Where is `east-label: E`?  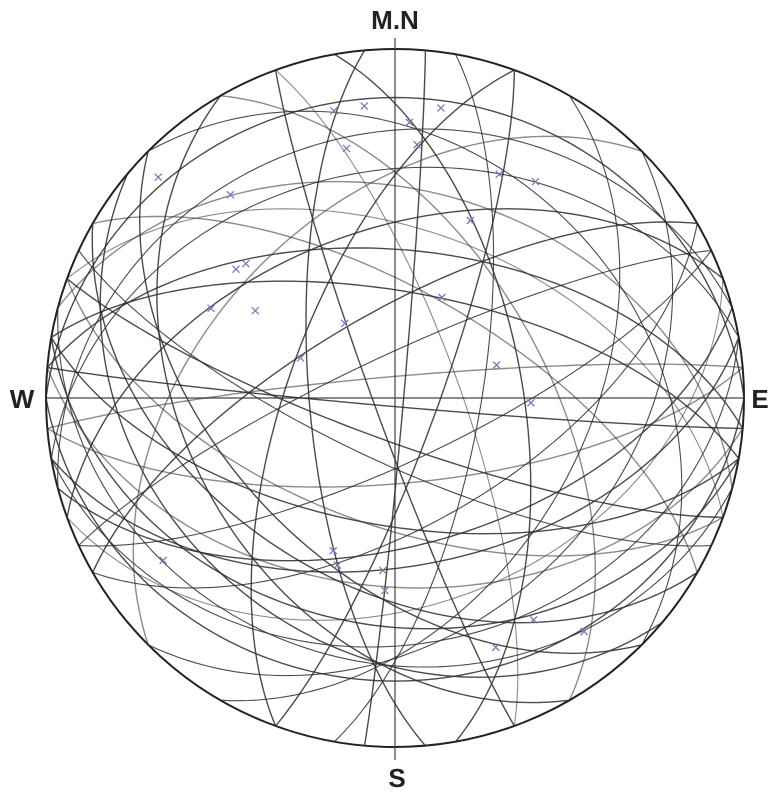 east-label: E is located at coordinates (759, 399).